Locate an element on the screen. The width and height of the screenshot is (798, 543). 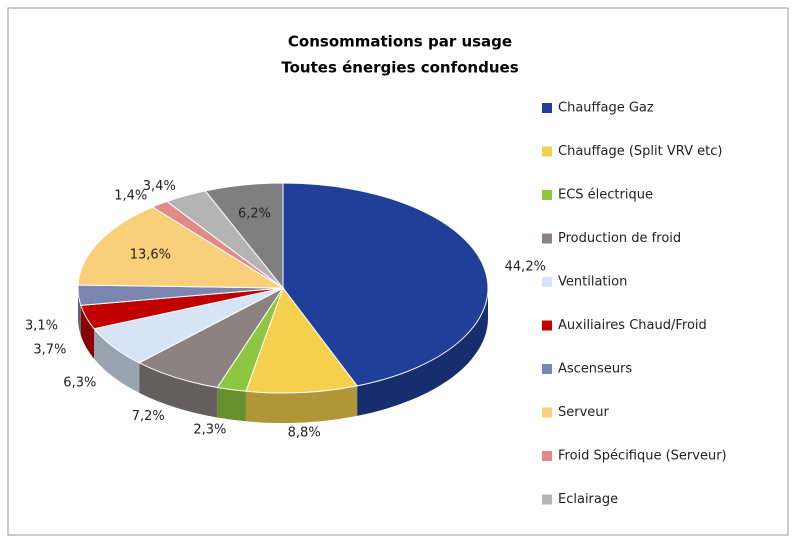
legend-label: Ventilation is located at coordinates (592, 282).